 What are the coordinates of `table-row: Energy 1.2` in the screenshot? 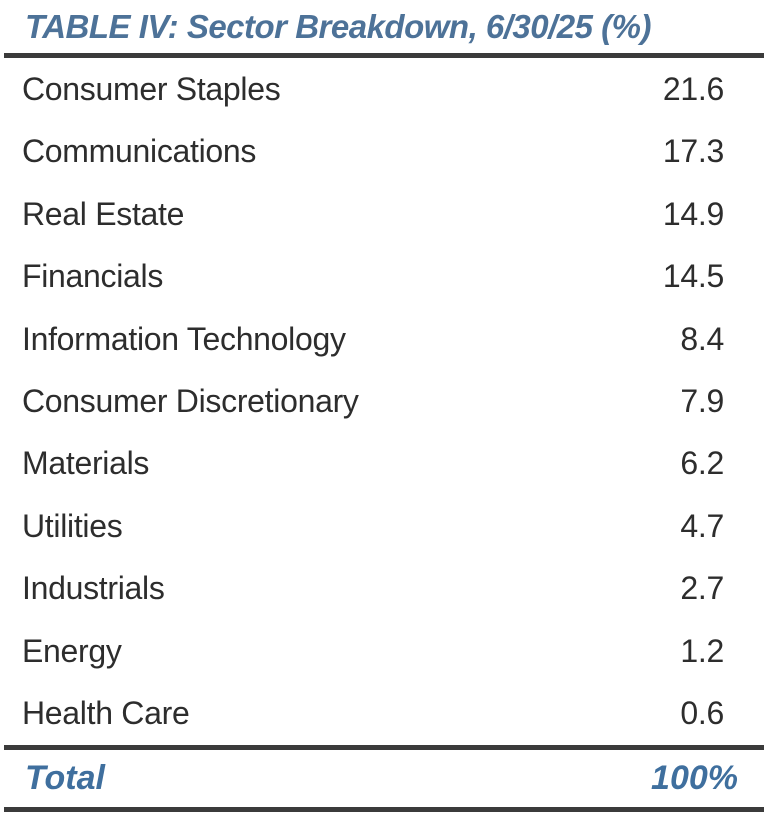 It's located at (384, 651).